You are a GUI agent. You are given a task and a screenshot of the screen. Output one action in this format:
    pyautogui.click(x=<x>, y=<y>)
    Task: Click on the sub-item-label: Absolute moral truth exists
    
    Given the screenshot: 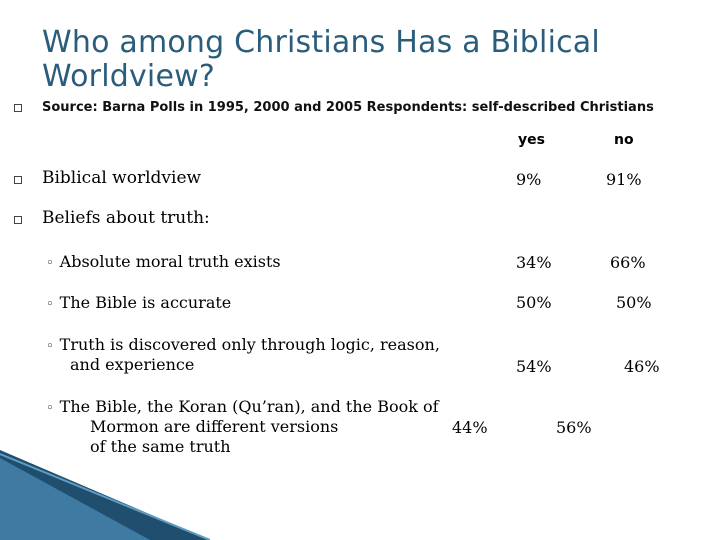 What is the action you would take?
    pyautogui.click(x=170, y=261)
    